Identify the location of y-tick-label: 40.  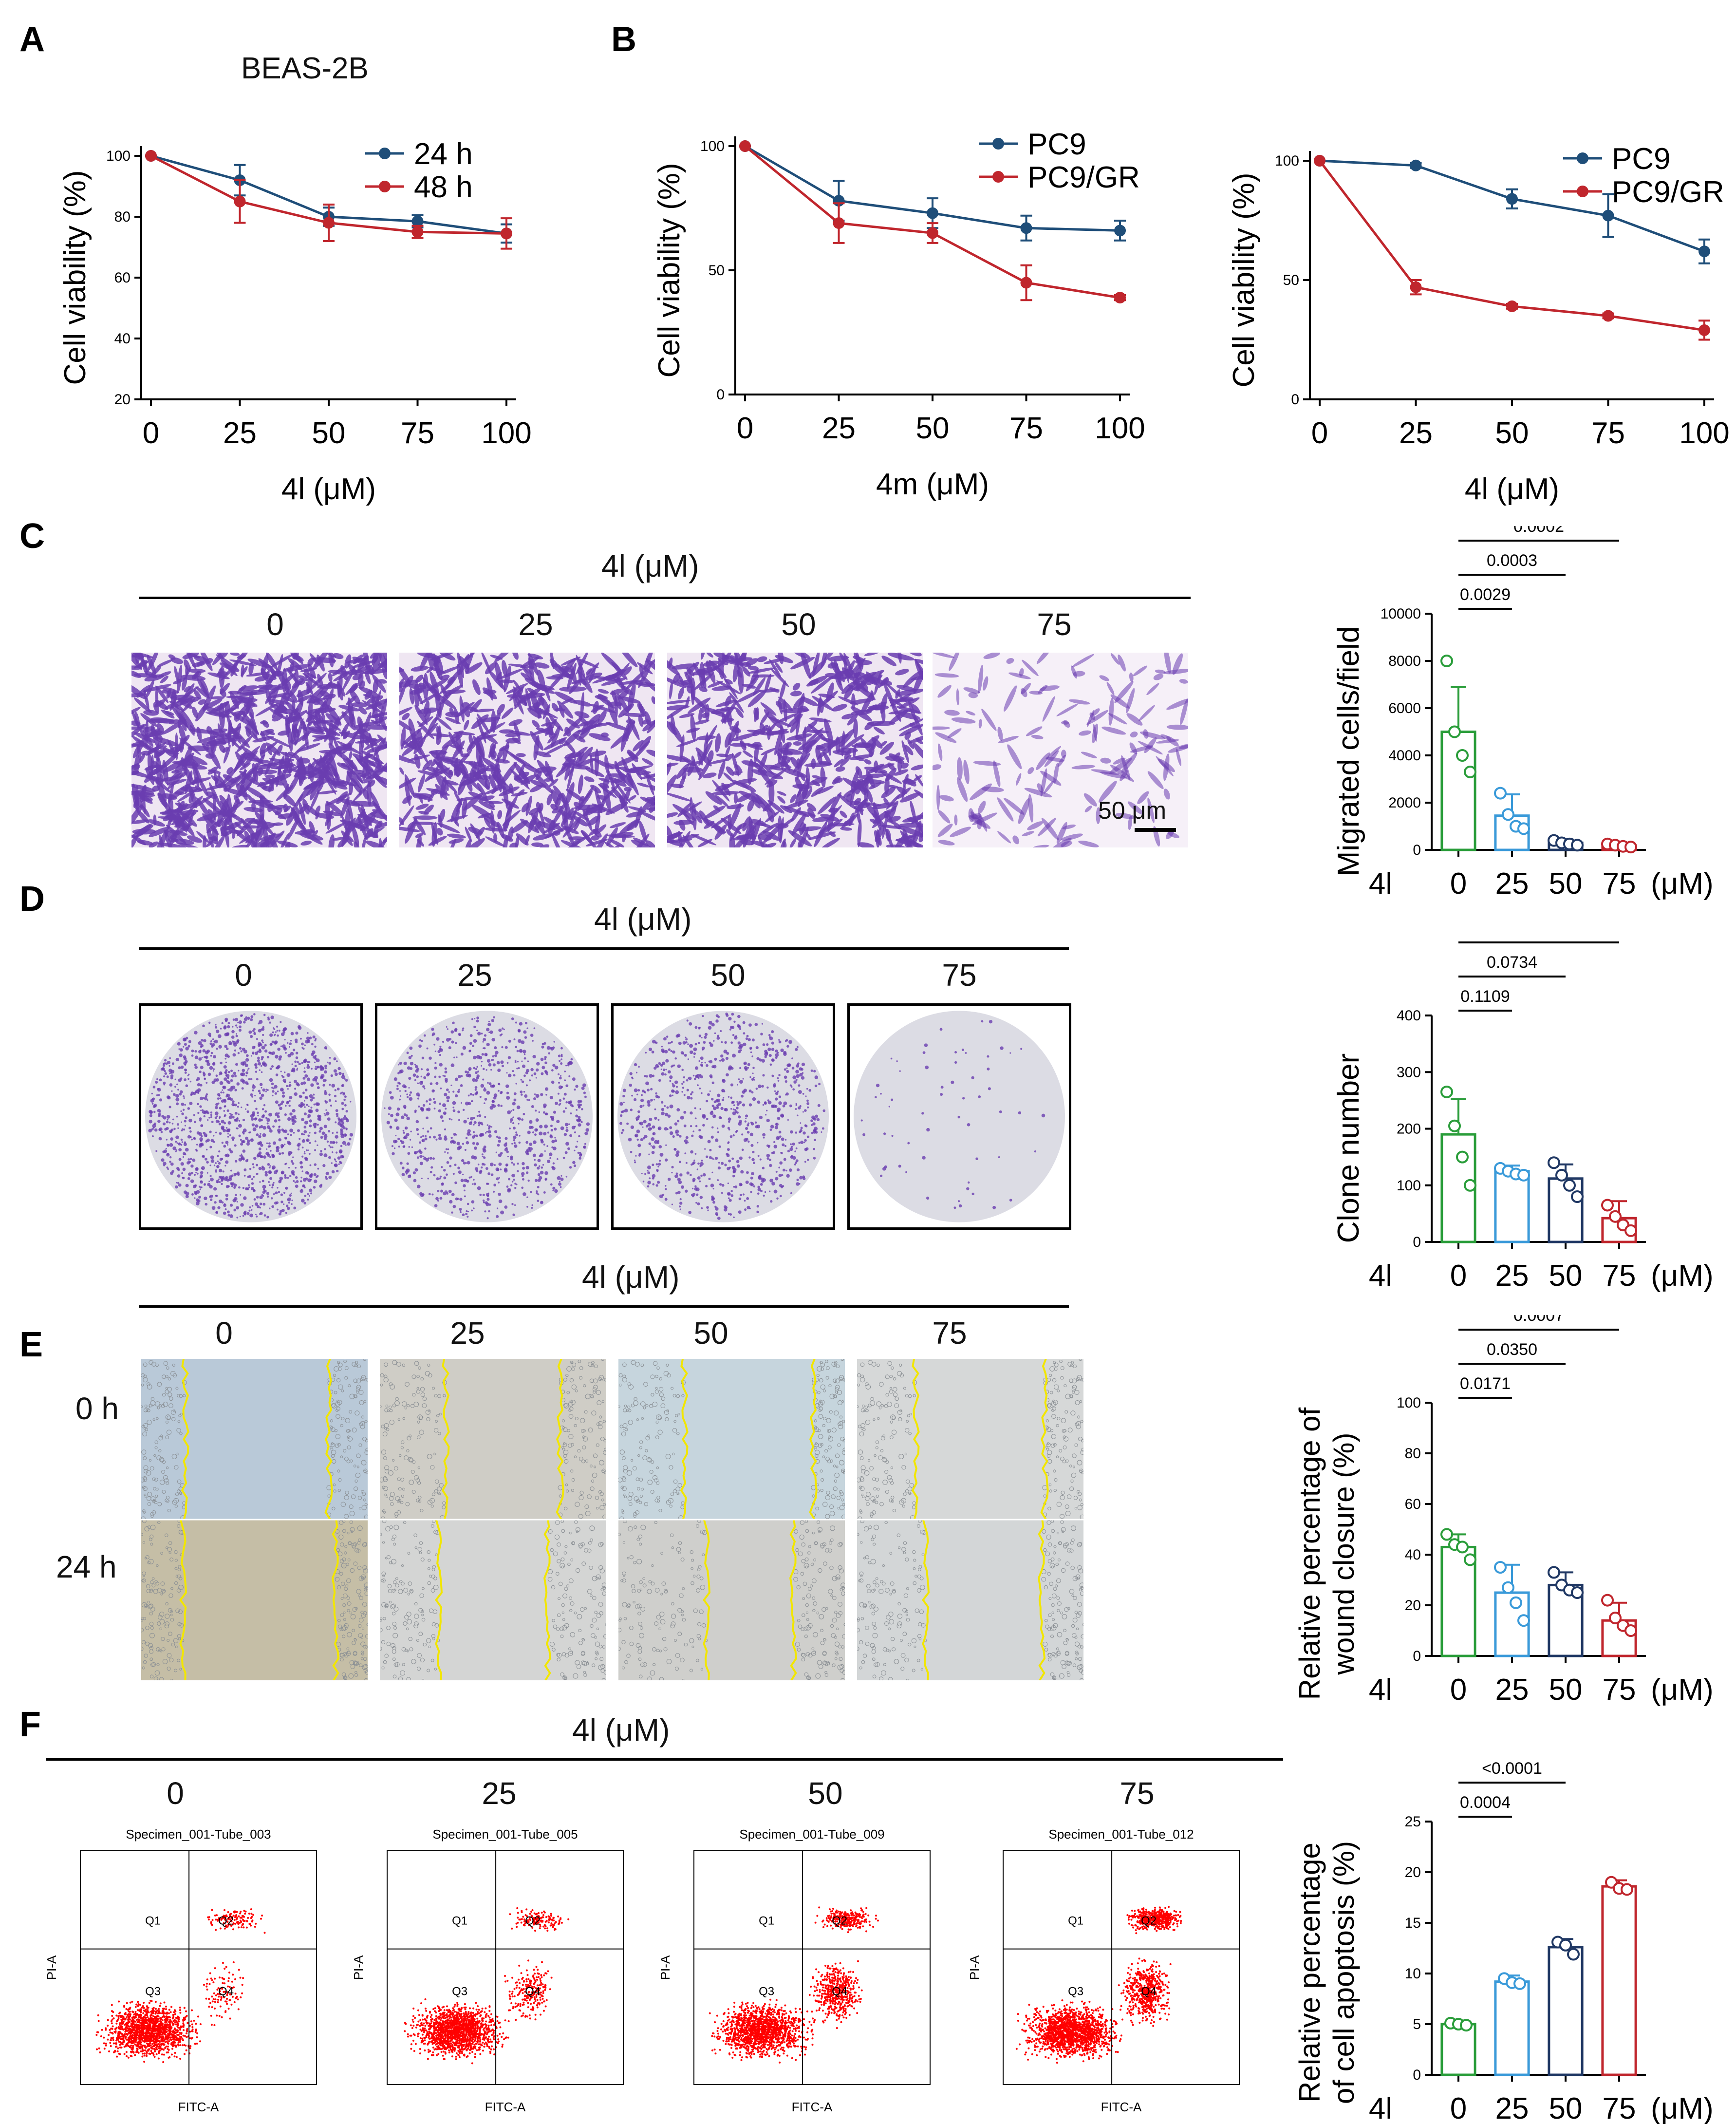
(122, 339).